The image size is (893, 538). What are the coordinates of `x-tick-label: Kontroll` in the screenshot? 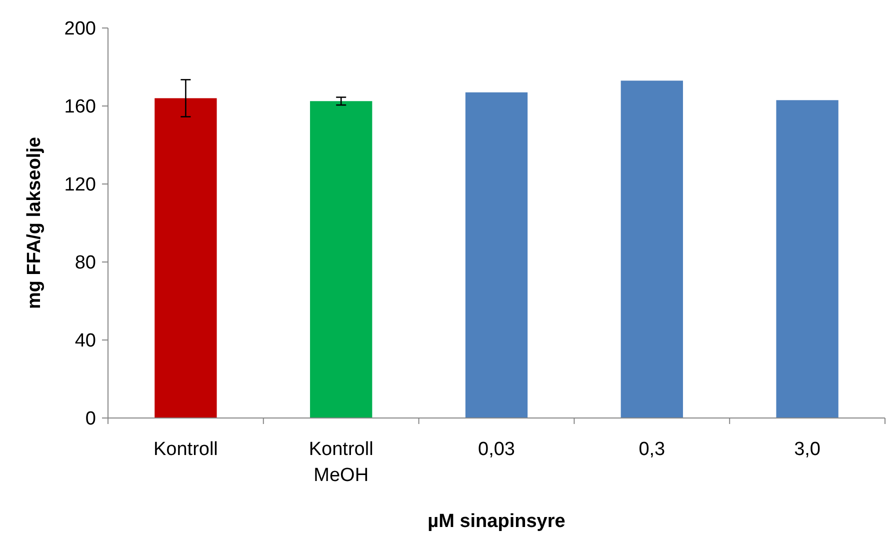 It's located at (185, 449).